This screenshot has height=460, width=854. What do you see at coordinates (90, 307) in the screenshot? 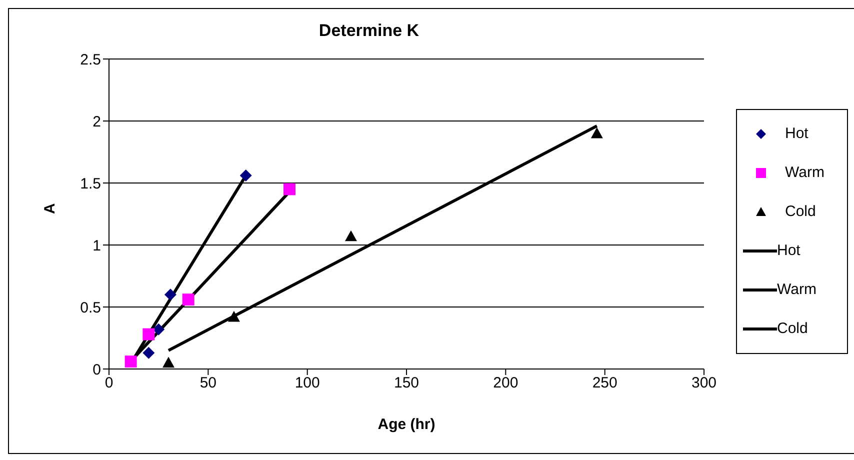
I see `y-tick-label: 0.5` at bounding box center [90, 307].